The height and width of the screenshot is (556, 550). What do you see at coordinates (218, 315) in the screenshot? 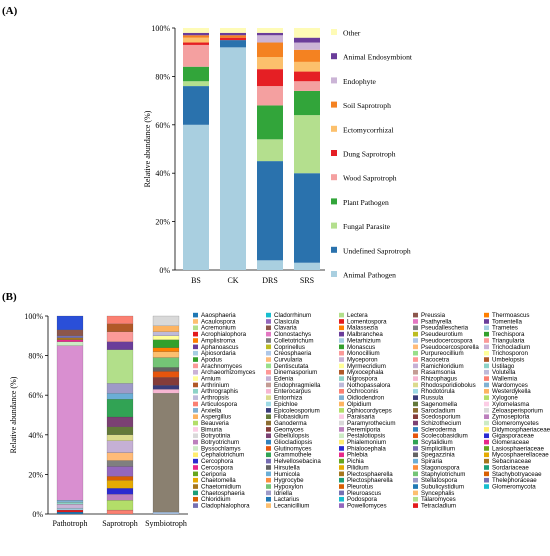
I see `legend-label: Aaosphaeria` at bounding box center [218, 315].